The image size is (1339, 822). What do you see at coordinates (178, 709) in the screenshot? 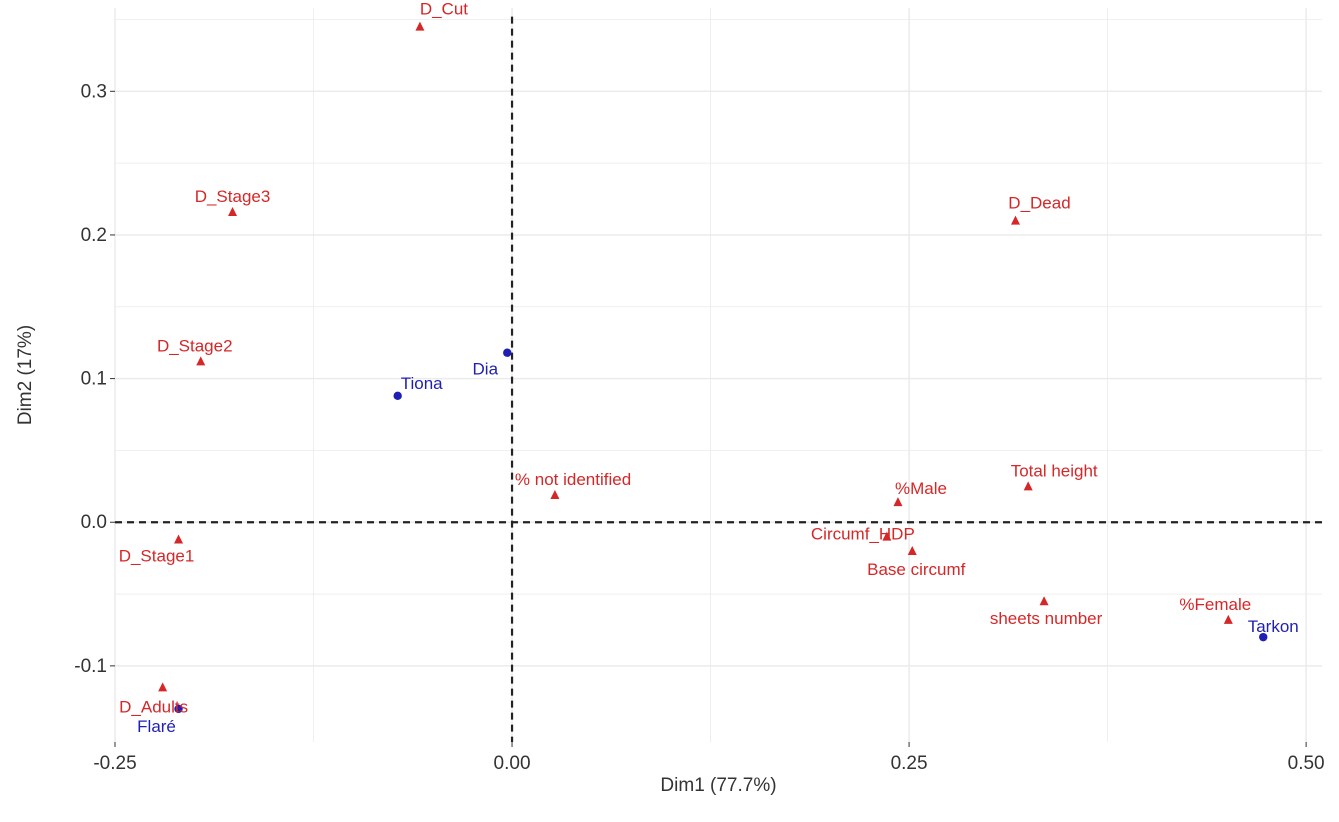
I see `point-flar` at bounding box center [178, 709].